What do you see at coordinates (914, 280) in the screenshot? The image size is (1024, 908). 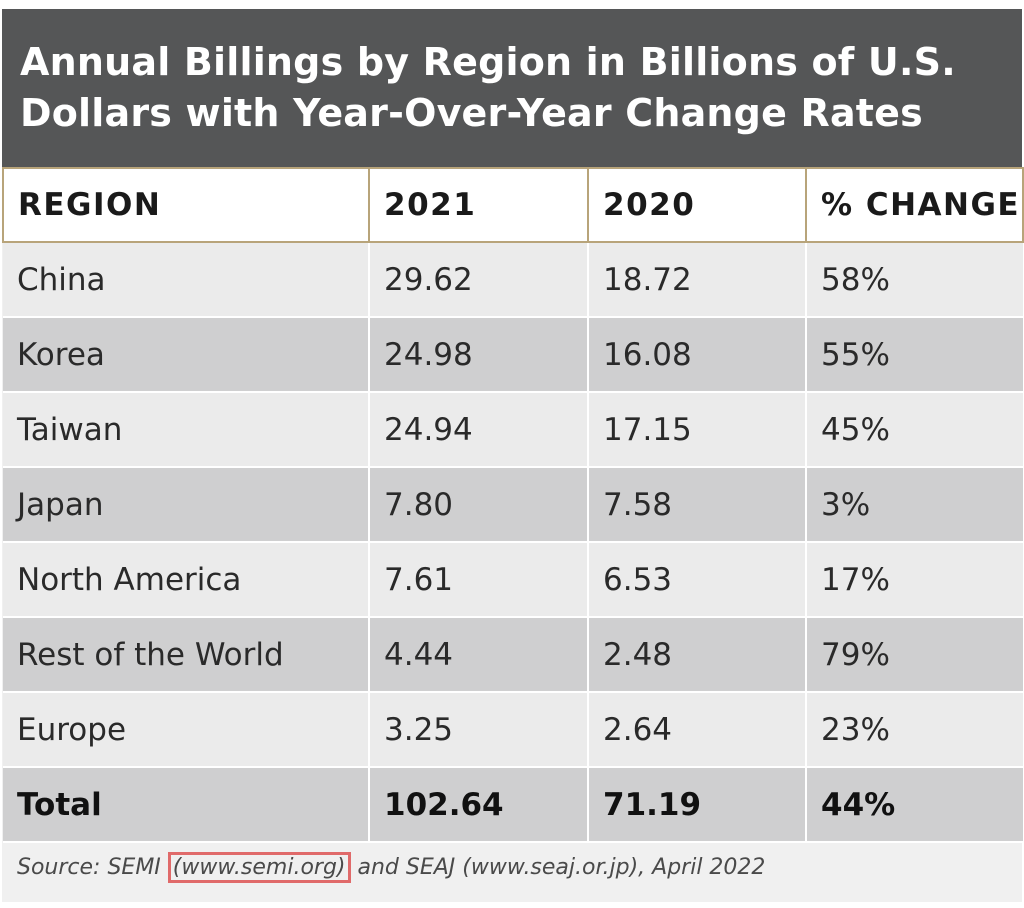 I see `cell-change: 58%` at bounding box center [914, 280].